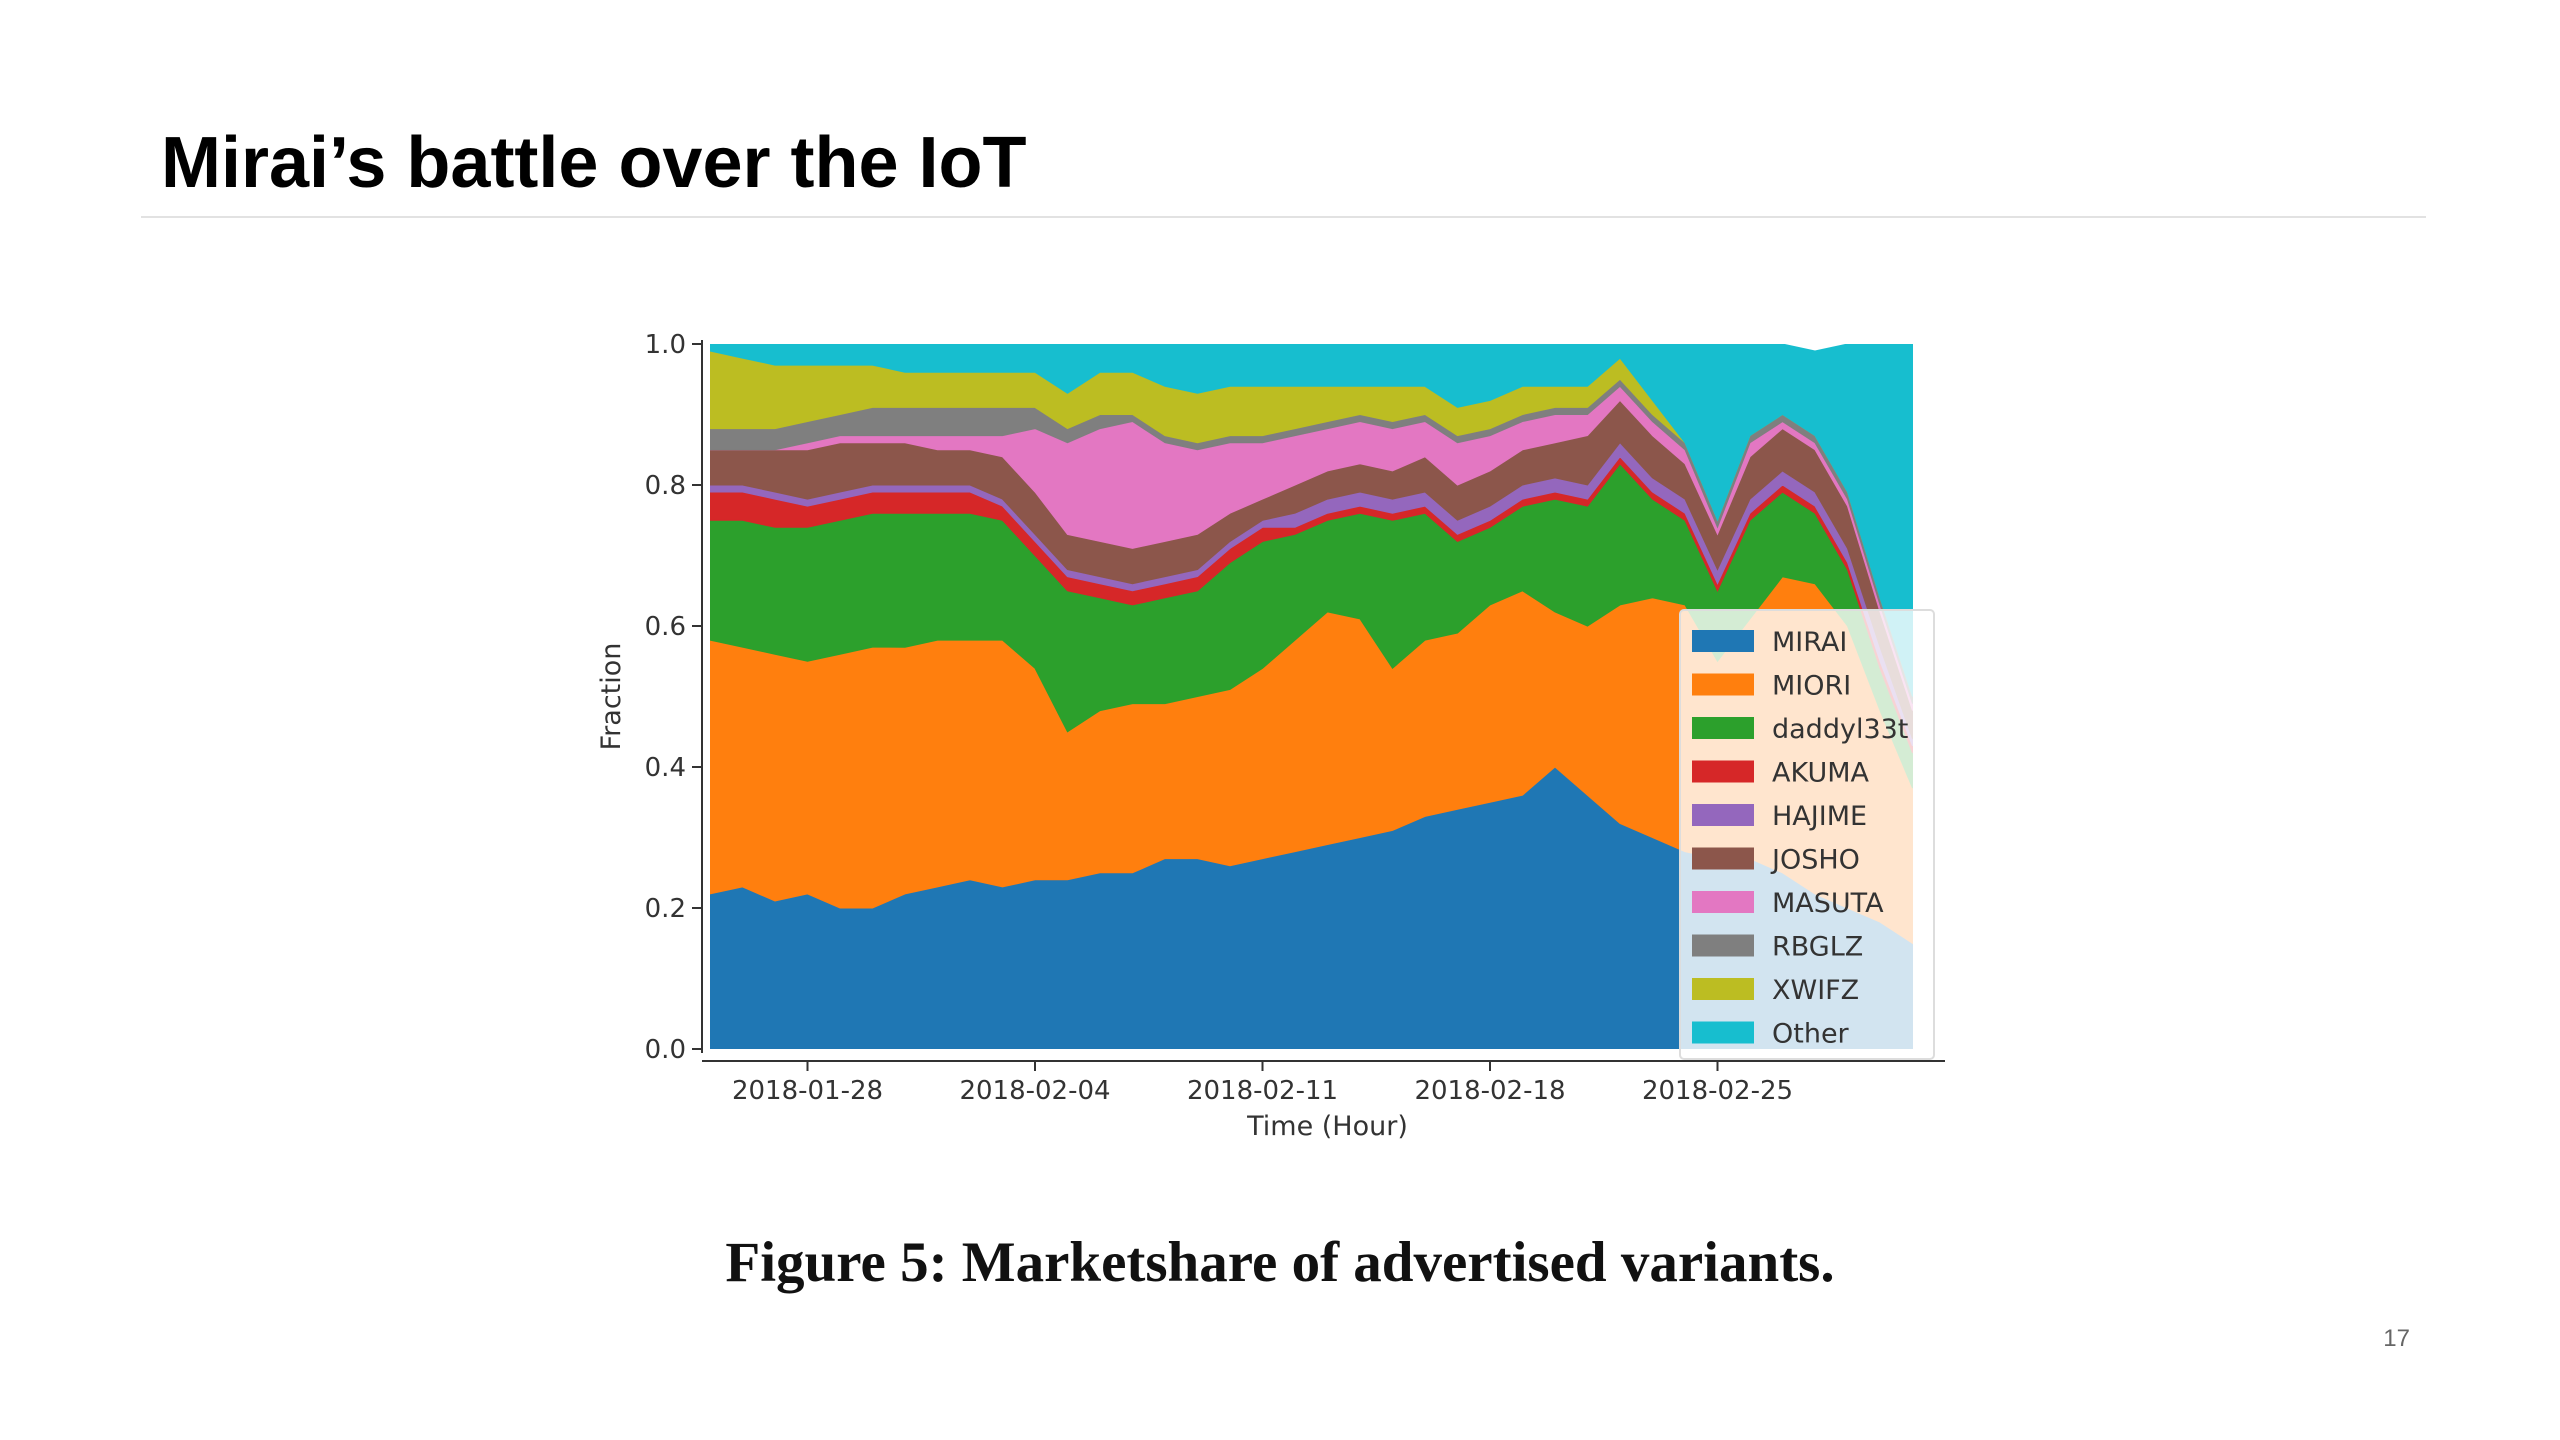  What do you see at coordinates (1723, 945) in the screenshot?
I see `legend-swatch-rbglz` at bounding box center [1723, 945].